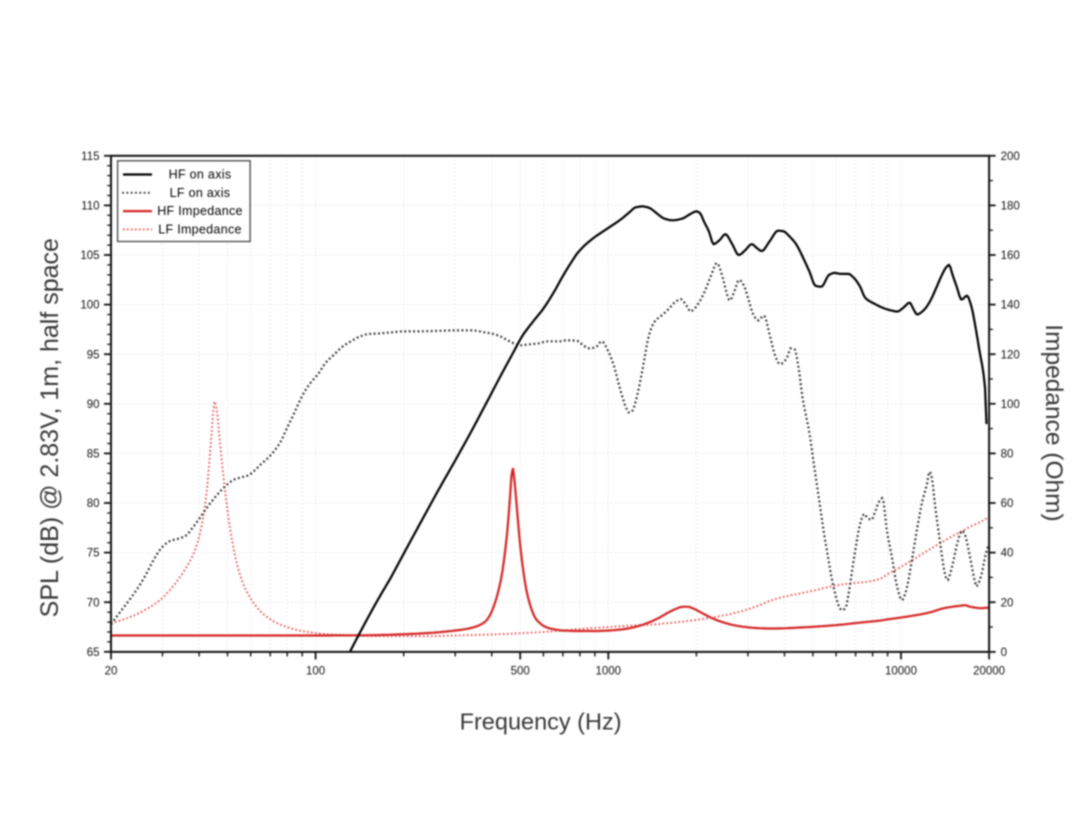  I want to click on svg-text: 180, so click(1010, 207).